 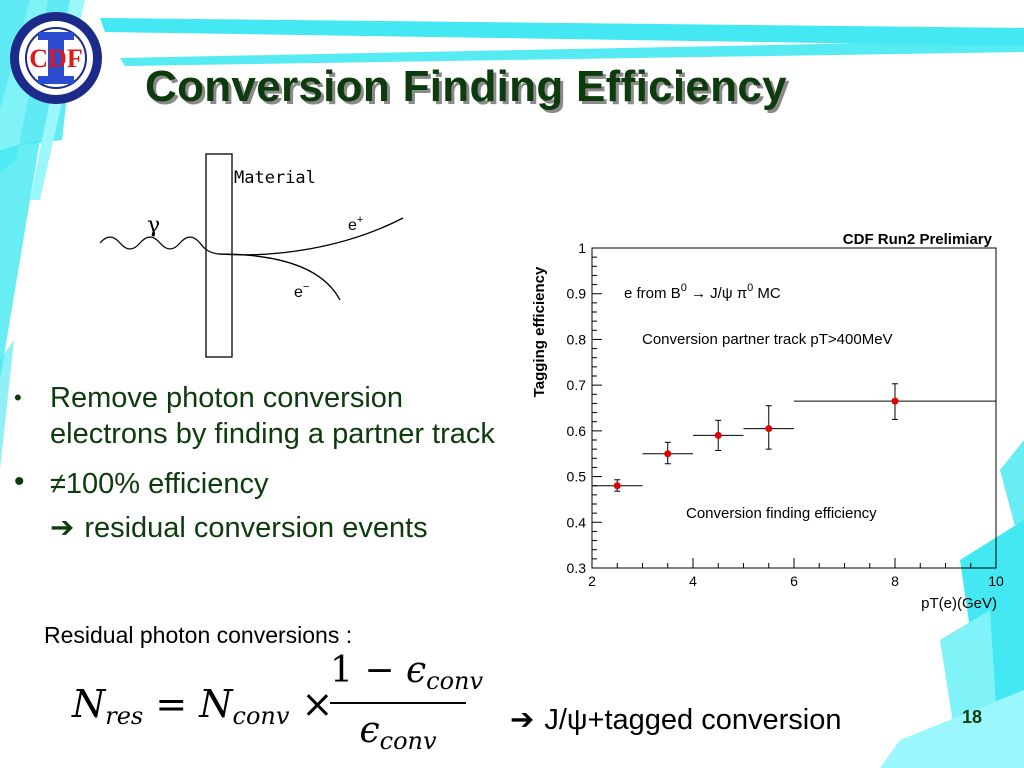 I want to click on formula-numerator: 1 − ϵconv, so click(x=407, y=672).